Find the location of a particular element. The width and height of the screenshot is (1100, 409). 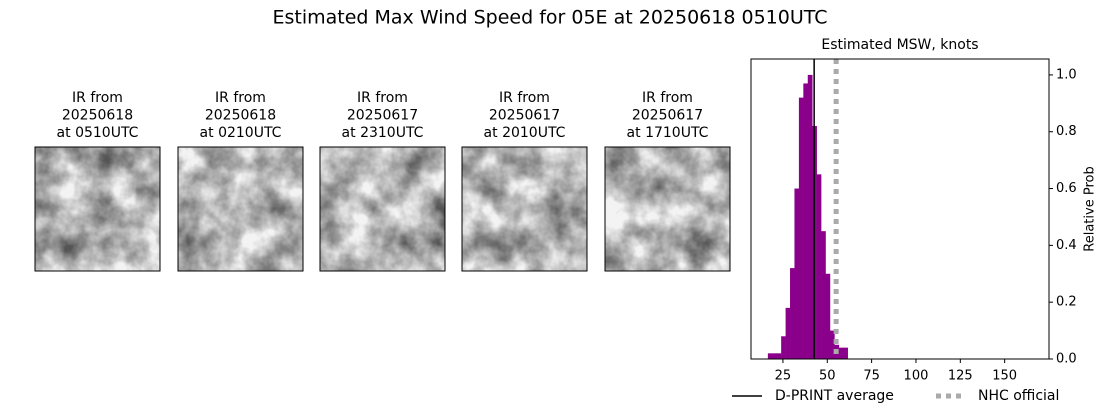

legend-label: NHC official is located at coordinates (1018, 396).